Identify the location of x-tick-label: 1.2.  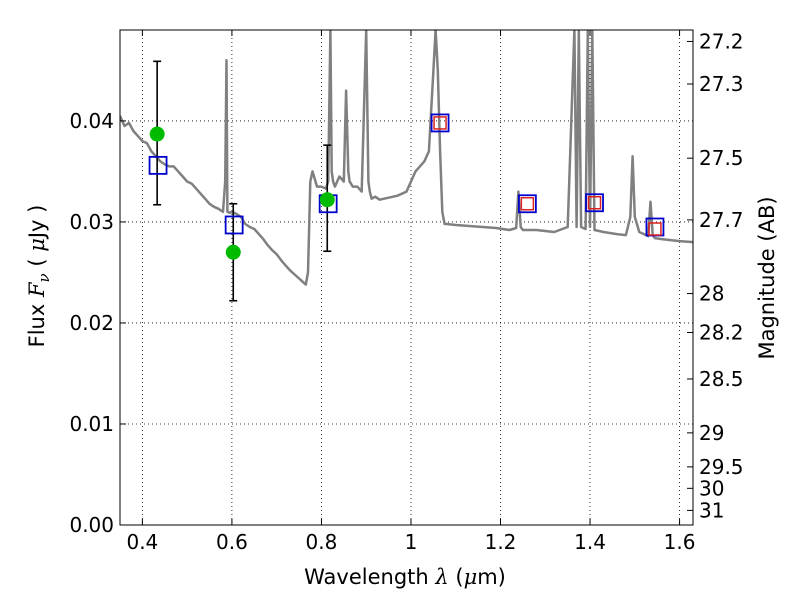
(501, 542).